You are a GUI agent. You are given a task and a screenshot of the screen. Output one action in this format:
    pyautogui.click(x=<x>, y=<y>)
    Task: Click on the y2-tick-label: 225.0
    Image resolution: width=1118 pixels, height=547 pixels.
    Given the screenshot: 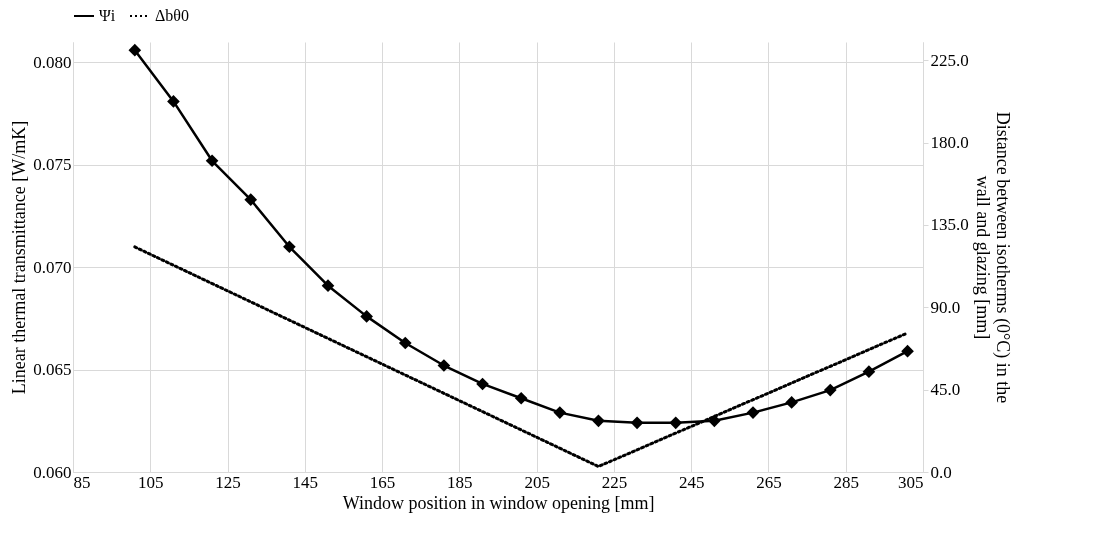 What is the action you would take?
    pyautogui.click(x=949, y=60)
    